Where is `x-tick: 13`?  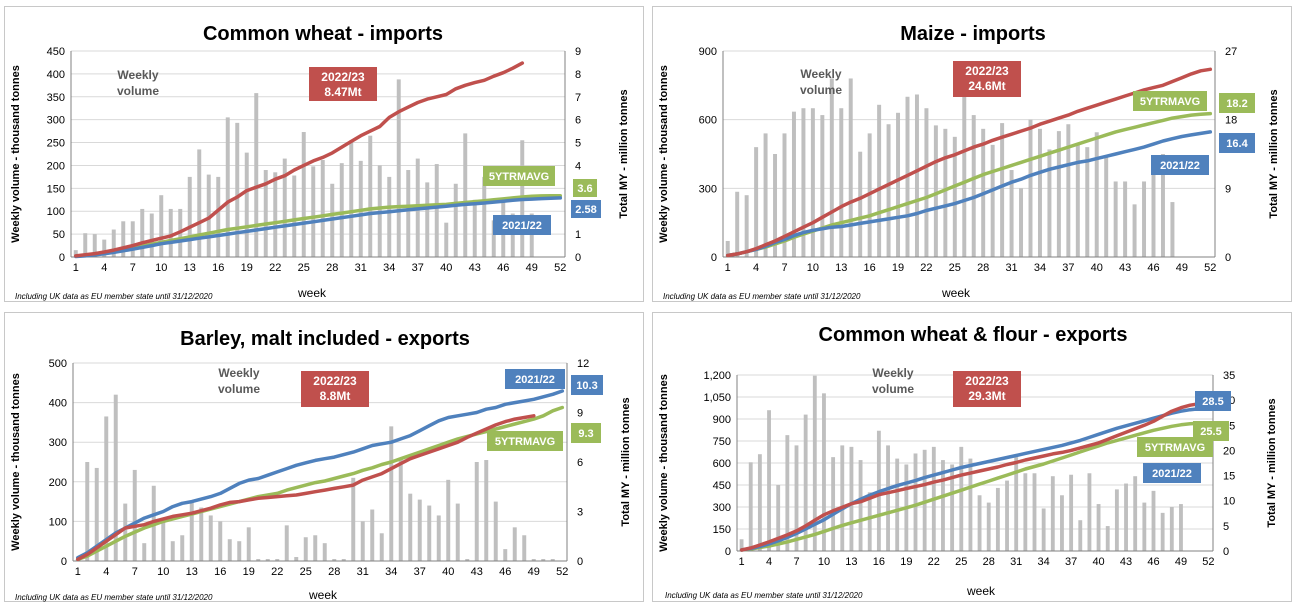 x-tick: 13 is located at coordinates (851, 562).